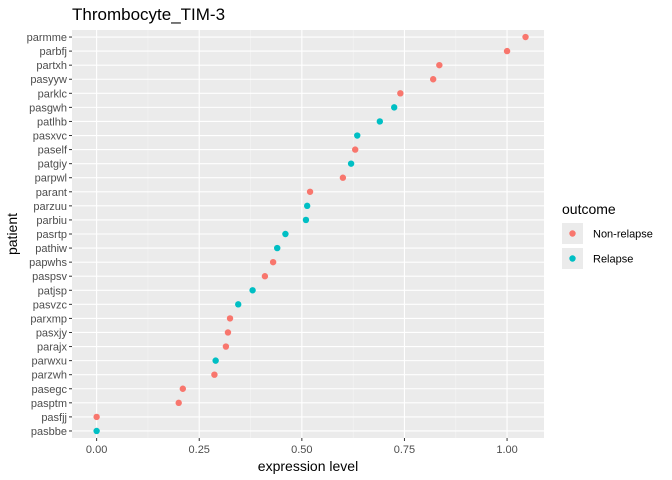  Describe the element at coordinates (49, 277) in the screenshot. I see `y-tick-label: paspsv` at that location.